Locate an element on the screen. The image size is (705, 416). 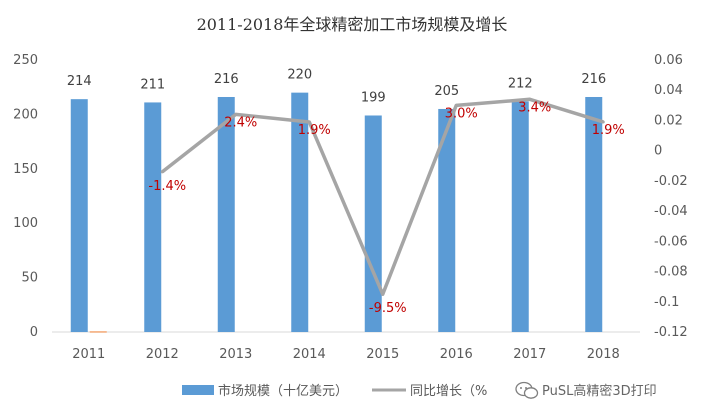
x-tick-label: 2012 is located at coordinates (162, 354).